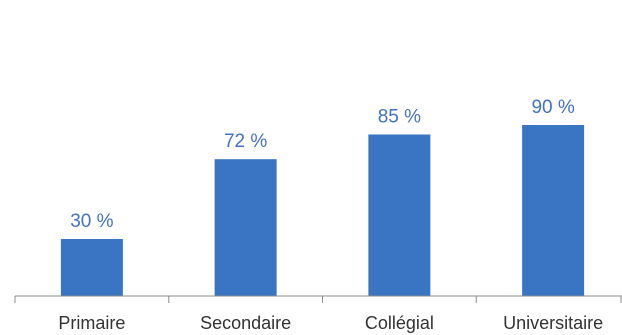 This screenshot has width=622, height=335. Describe the element at coordinates (91, 267) in the screenshot. I see `bar-primaire` at that location.